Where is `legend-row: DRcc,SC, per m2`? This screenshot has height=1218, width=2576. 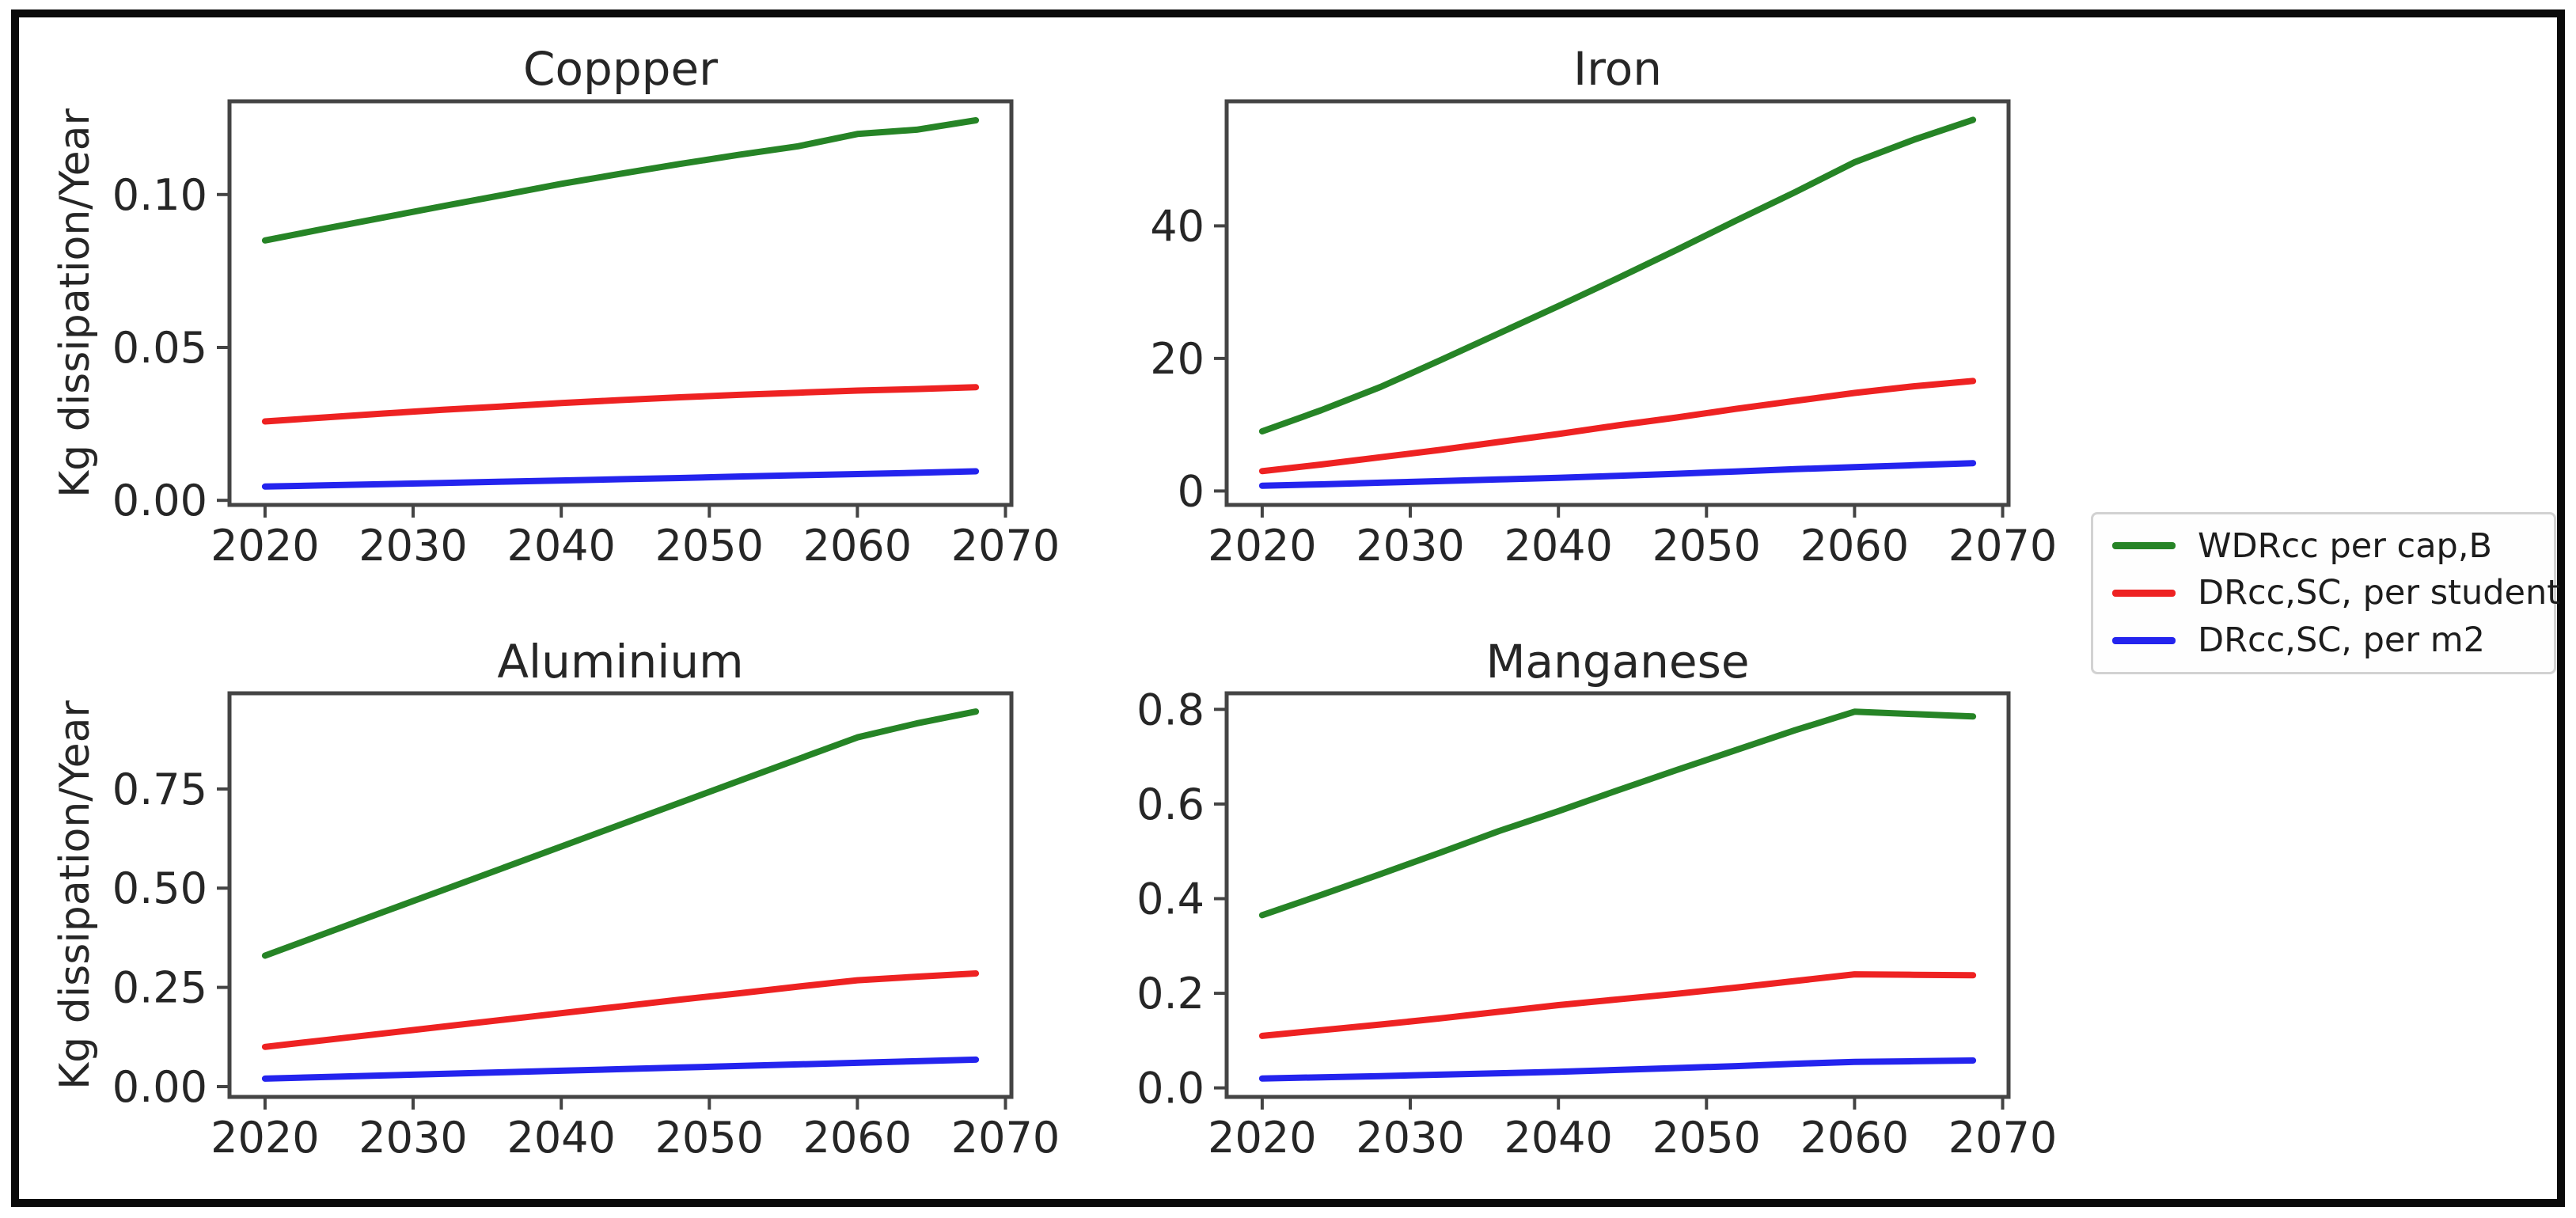
legend-row: DRcc,SC, per m2 is located at coordinates (2323, 640).